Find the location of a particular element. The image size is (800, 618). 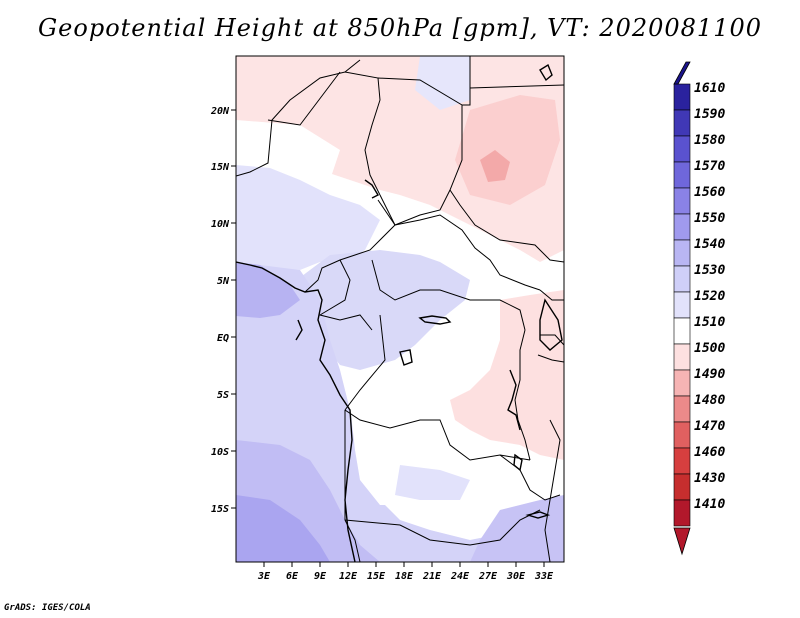

colorbar-label: 1510 is located at coordinates (709, 322).